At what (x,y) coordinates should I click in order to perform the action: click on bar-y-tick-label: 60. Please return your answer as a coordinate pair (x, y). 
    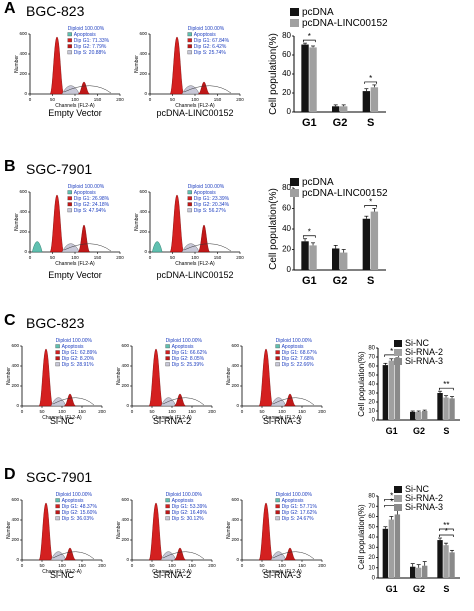
    Looking at the image, I should click on (286, 54).